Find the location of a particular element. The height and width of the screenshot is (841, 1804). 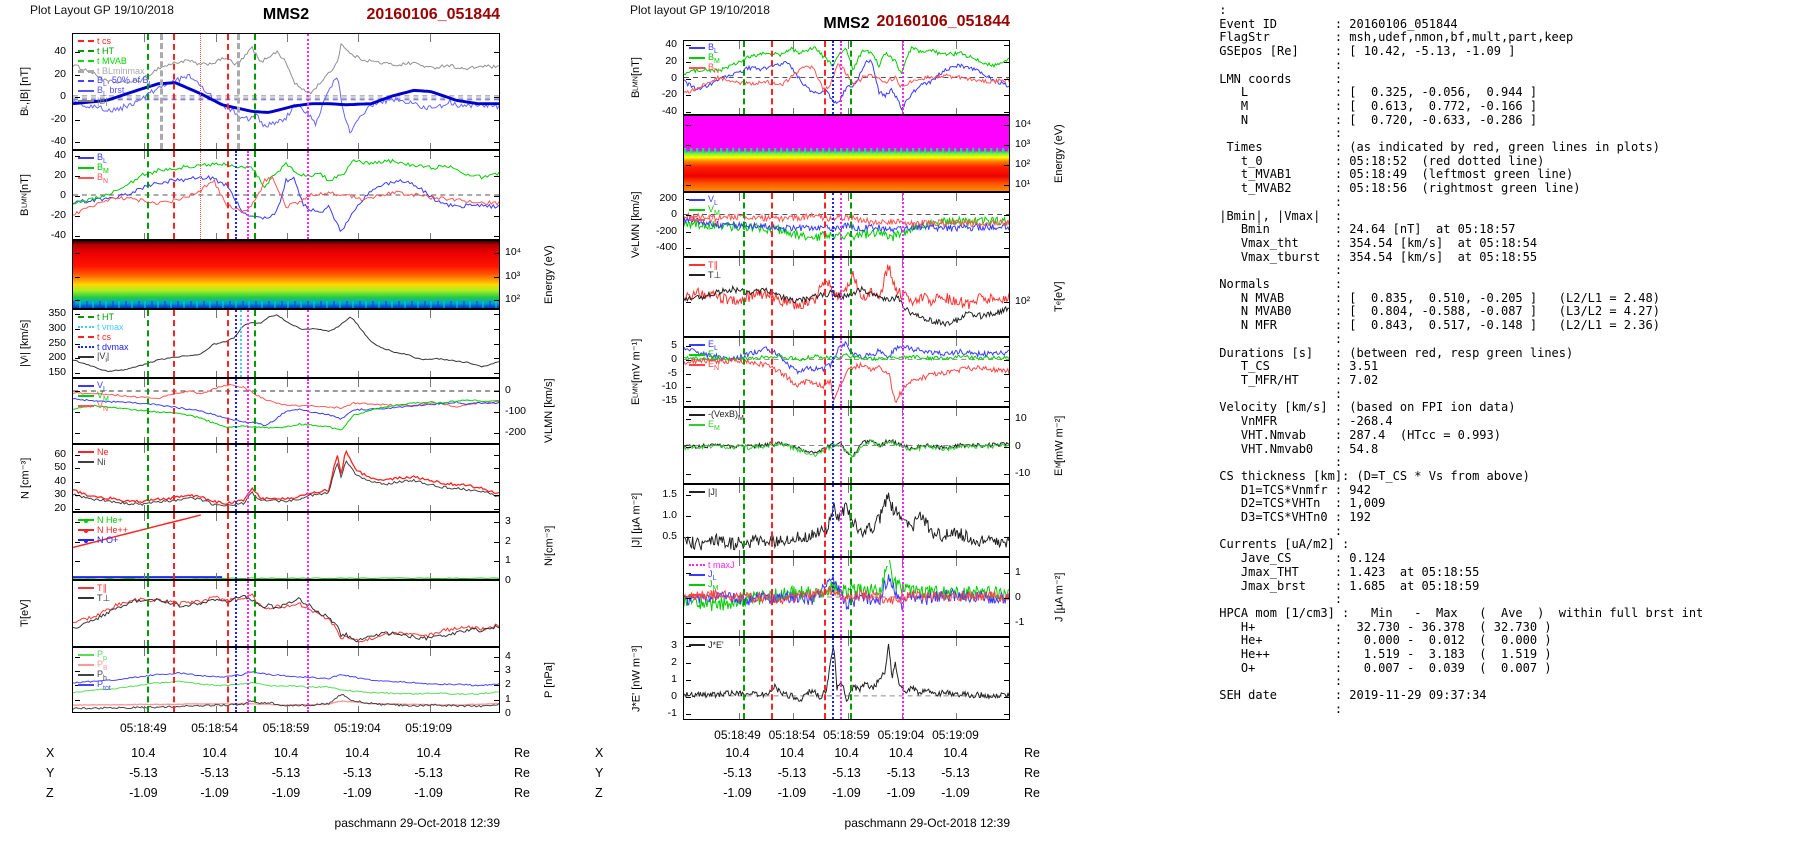

y-tick-label: 300 is located at coordinates (57, 328).